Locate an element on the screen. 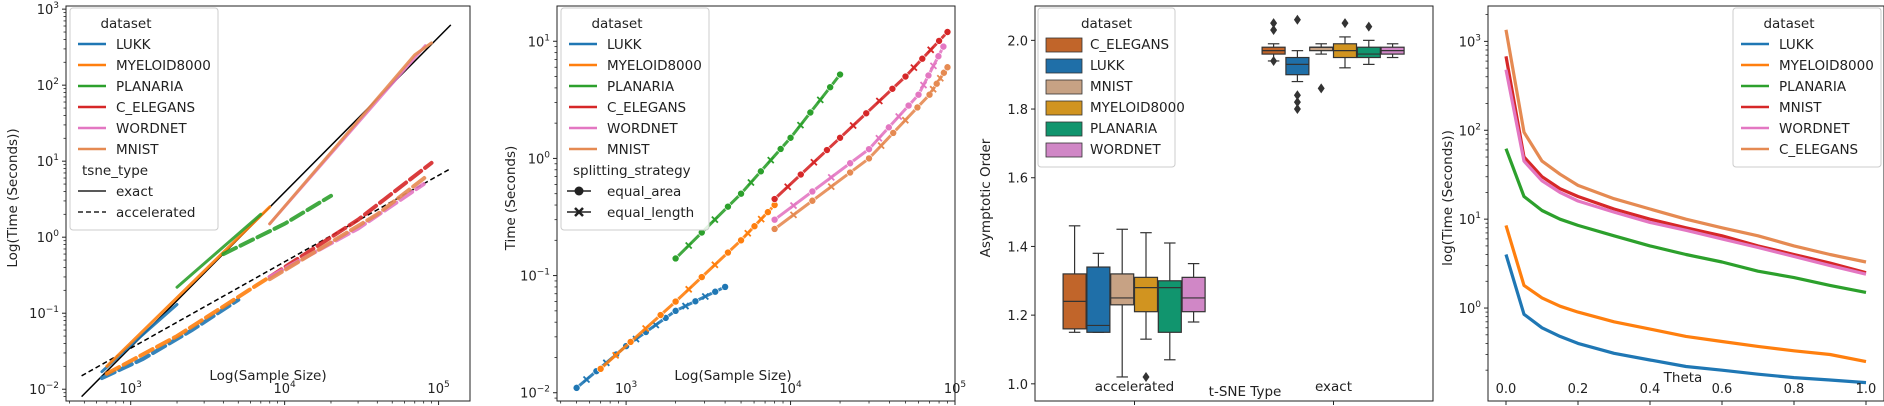 This screenshot has width=1884, height=406. legend-3-label-5: C_ELEGANS is located at coordinates (1818, 150).